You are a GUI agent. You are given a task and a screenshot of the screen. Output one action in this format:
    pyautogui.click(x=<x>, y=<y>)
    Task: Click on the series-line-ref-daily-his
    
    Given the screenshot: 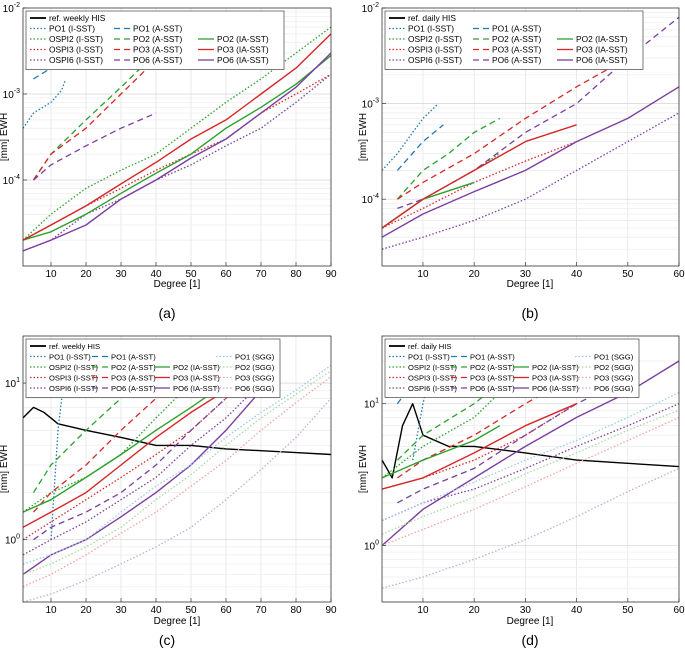 What is the action you would take?
    pyautogui.click(x=530, y=441)
    